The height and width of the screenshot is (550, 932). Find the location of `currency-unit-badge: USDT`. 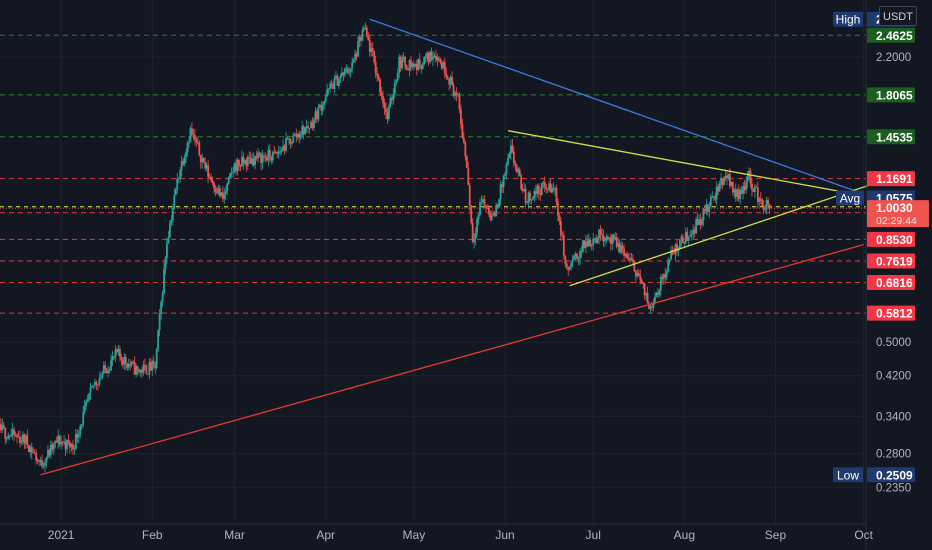

currency-unit-badge: USDT is located at coordinates (898, 16).